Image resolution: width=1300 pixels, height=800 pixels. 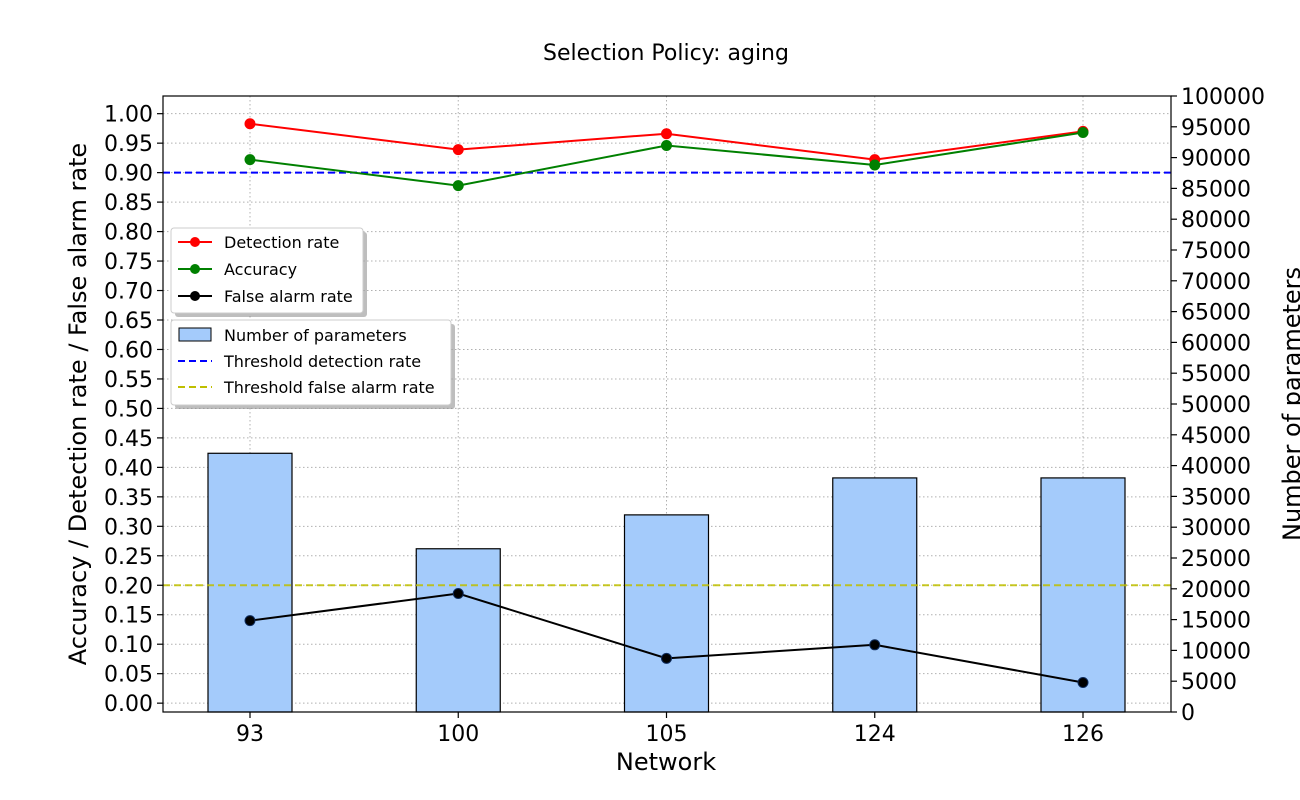 I want to click on x-tick-label: 124, so click(x=875, y=734).